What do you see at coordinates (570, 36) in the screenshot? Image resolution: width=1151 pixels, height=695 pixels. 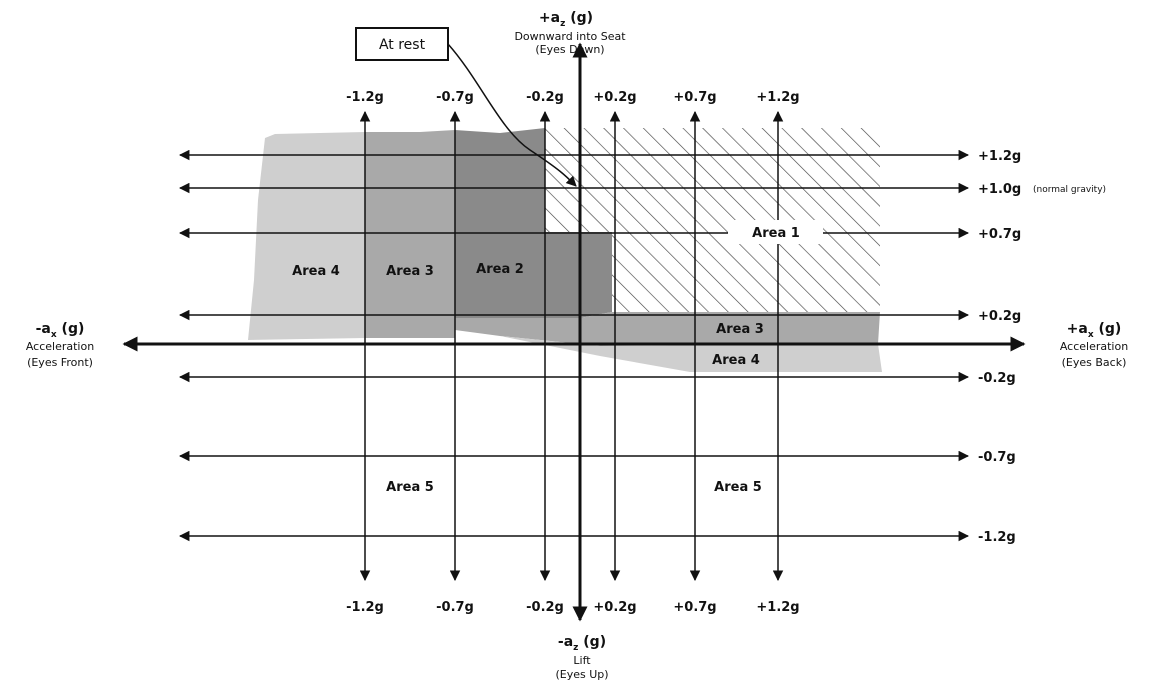 I see `top-axis-desc1: Downward into Seat` at bounding box center [570, 36].